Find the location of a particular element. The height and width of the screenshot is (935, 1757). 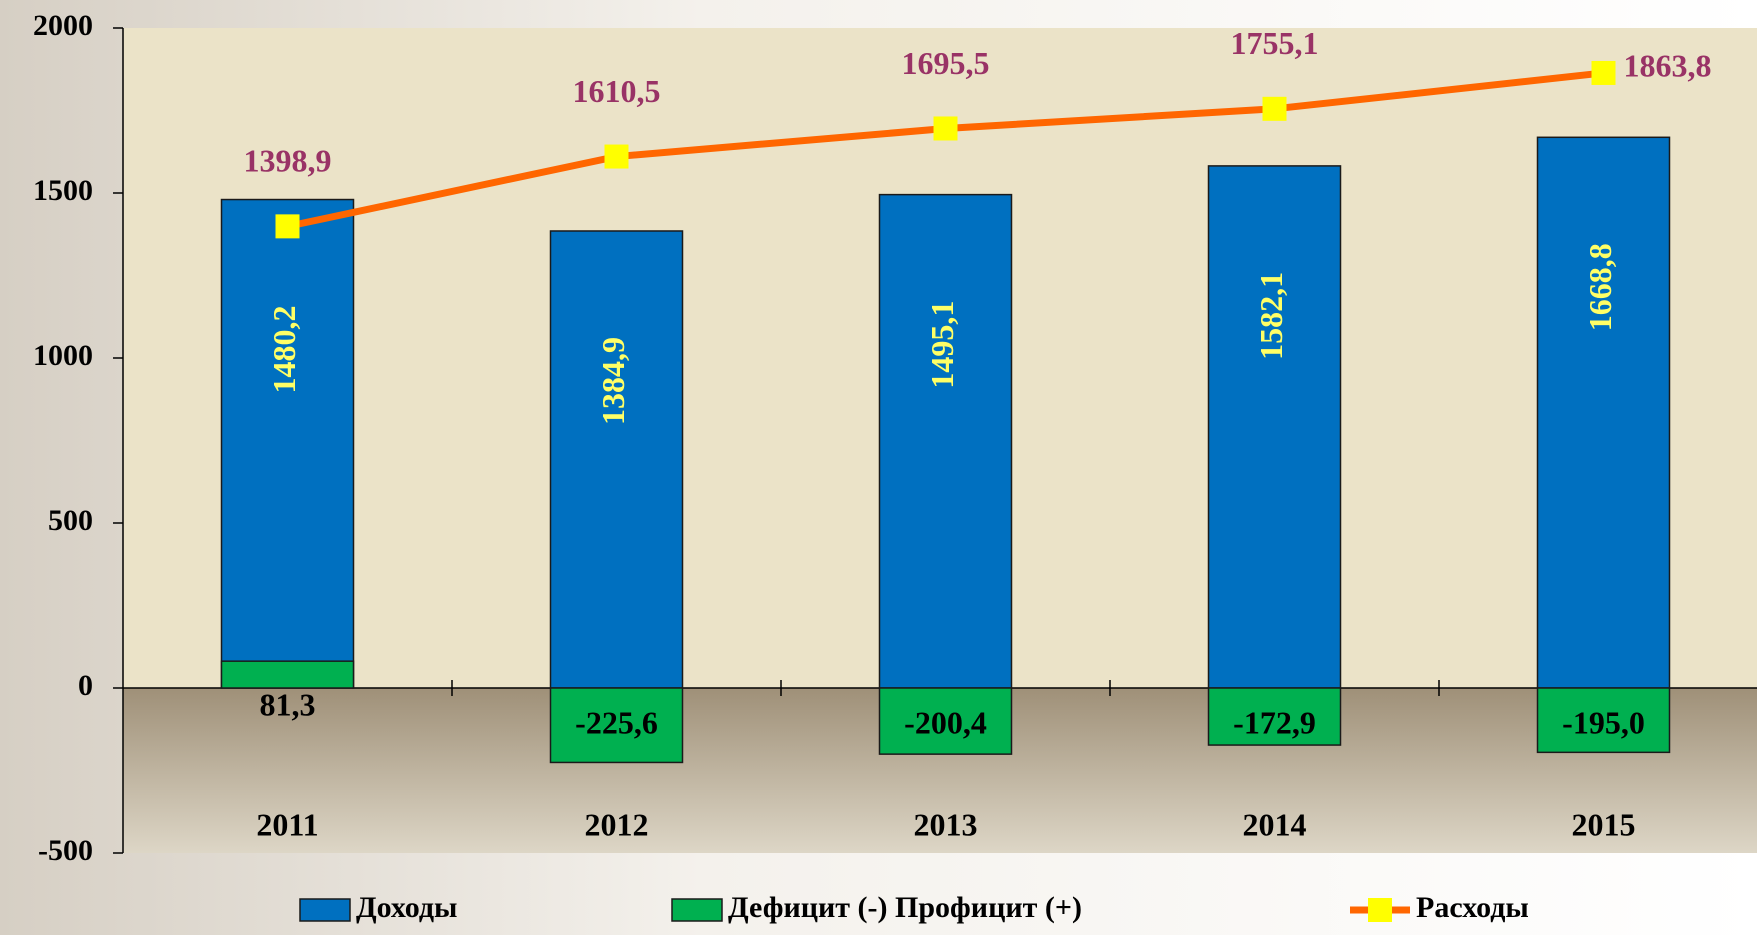

bar-value-label: 1384,9 is located at coordinates (613, 381).